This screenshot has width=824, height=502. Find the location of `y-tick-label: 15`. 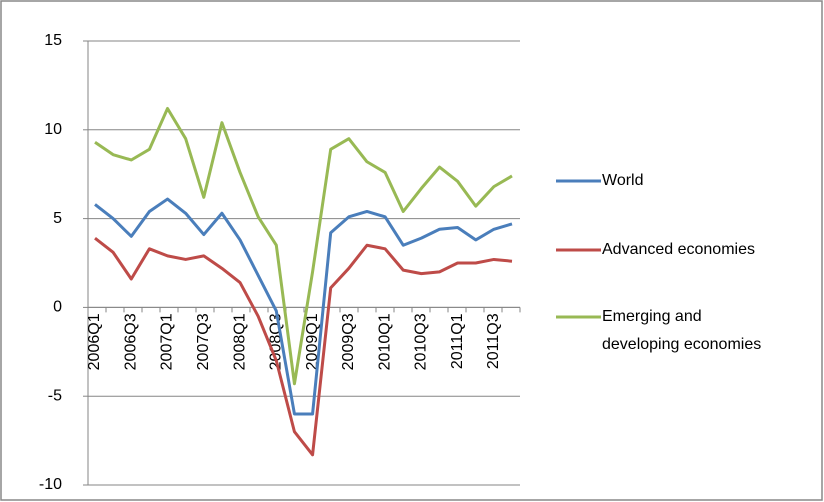

y-tick-label: 15 is located at coordinates (53, 40).